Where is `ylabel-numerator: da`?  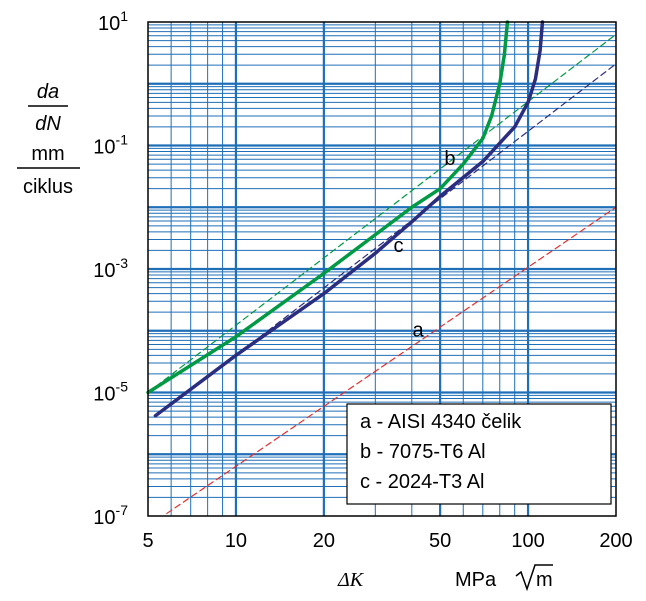 ylabel-numerator: da is located at coordinates (48, 92).